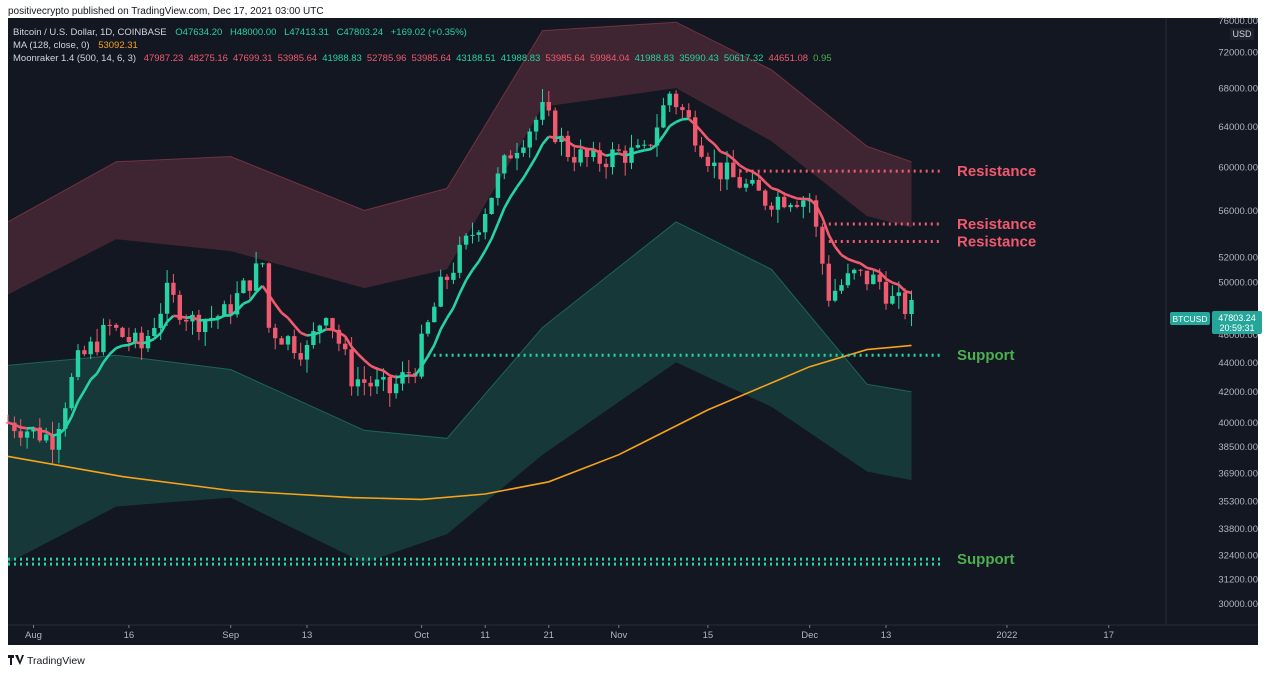  What do you see at coordinates (809, 635) in the screenshot?
I see `x-tick-label: Dec` at bounding box center [809, 635].